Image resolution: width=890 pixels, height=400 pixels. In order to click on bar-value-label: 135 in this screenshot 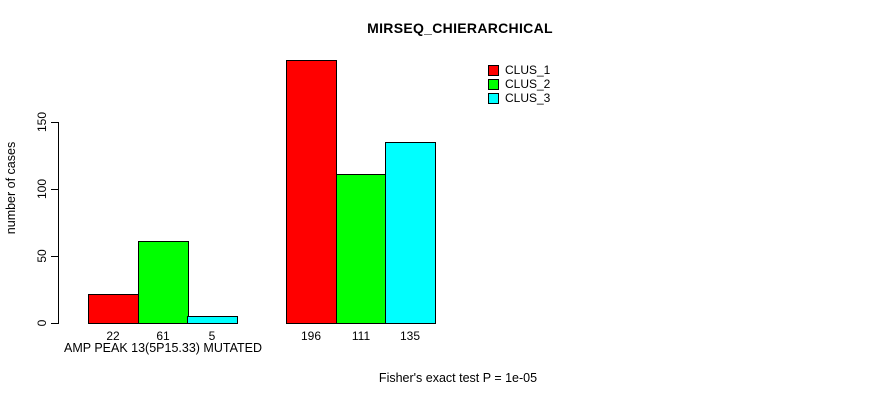, I will do `click(410, 336)`.